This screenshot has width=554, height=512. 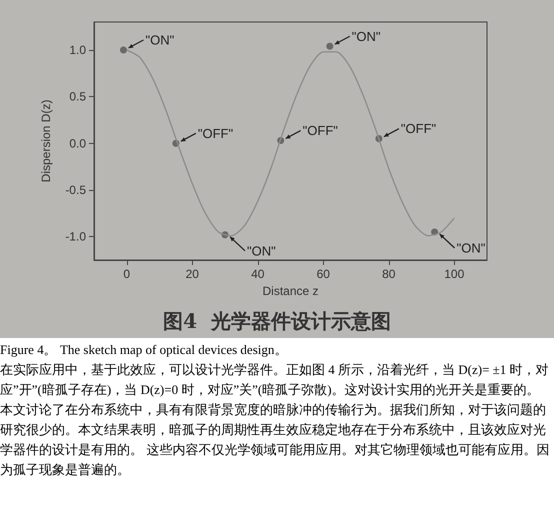 What do you see at coordinates (193, 274) in the screenshot?
I see `x-tick-label: 20` at bounding box center [193, 274].